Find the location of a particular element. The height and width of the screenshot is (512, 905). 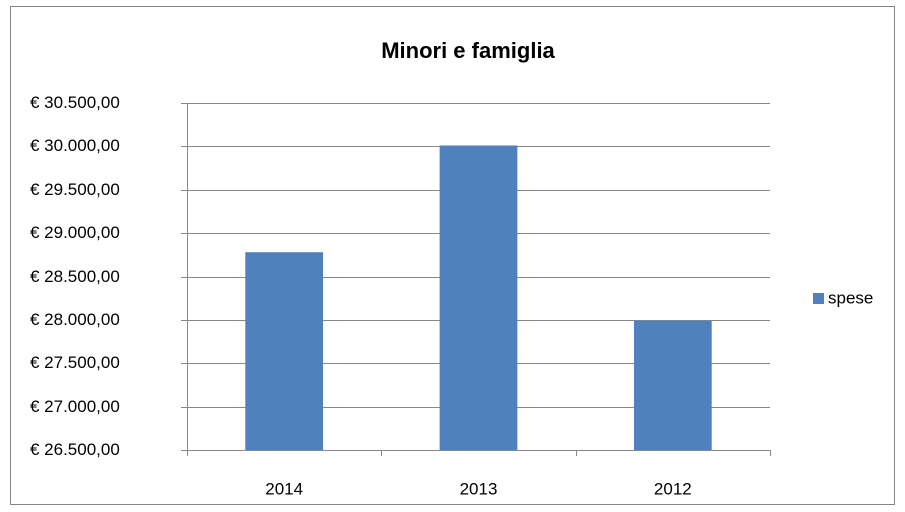

y-tick-label: € 30.500,00 is located at coordinates (75, 102).